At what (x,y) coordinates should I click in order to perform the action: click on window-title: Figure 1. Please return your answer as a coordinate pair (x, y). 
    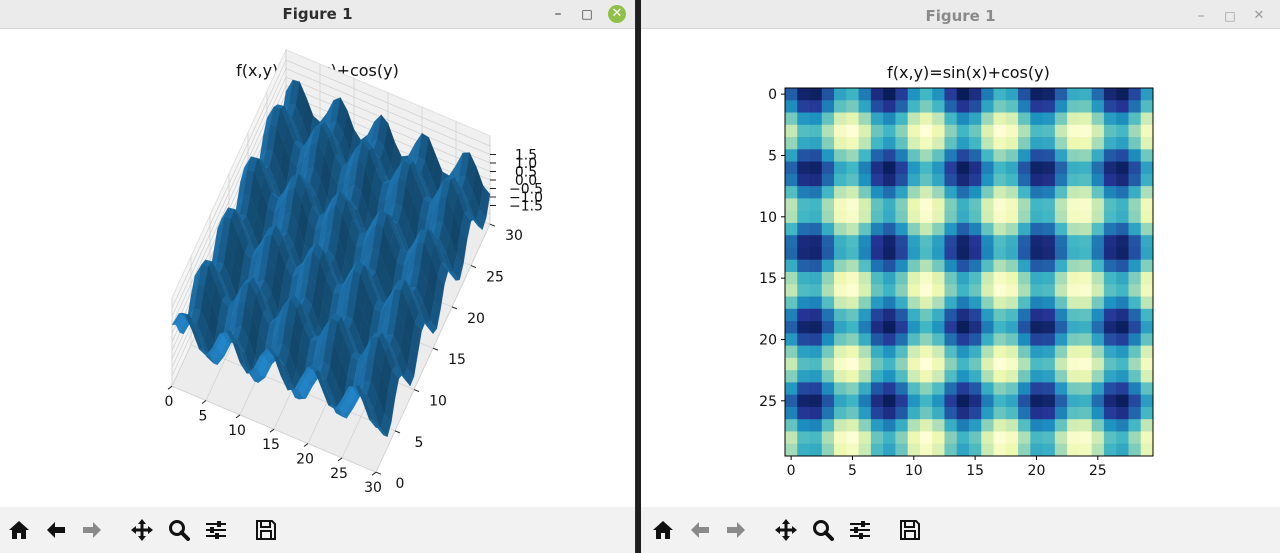
    Looking at the image, I should click on (960, 16).